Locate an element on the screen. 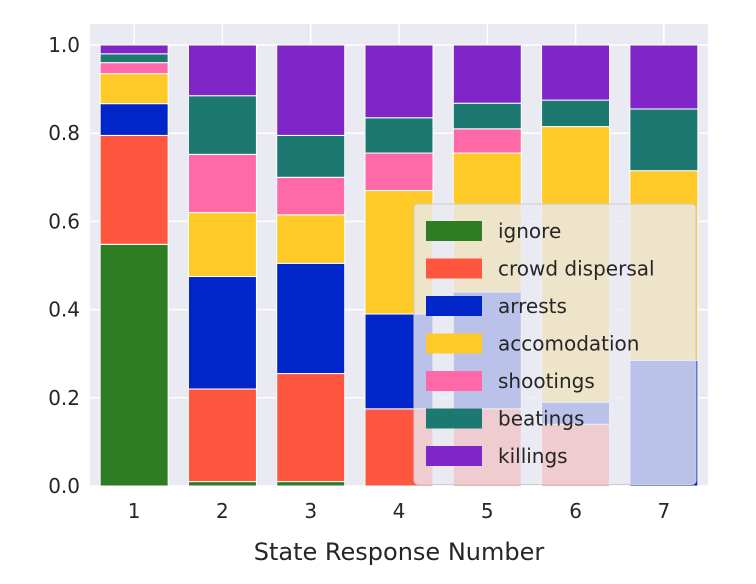 Image resolution: width=756 pixels, height=584 pixels. y-tick-label: 1.0 is located at coordinates (64, 45).